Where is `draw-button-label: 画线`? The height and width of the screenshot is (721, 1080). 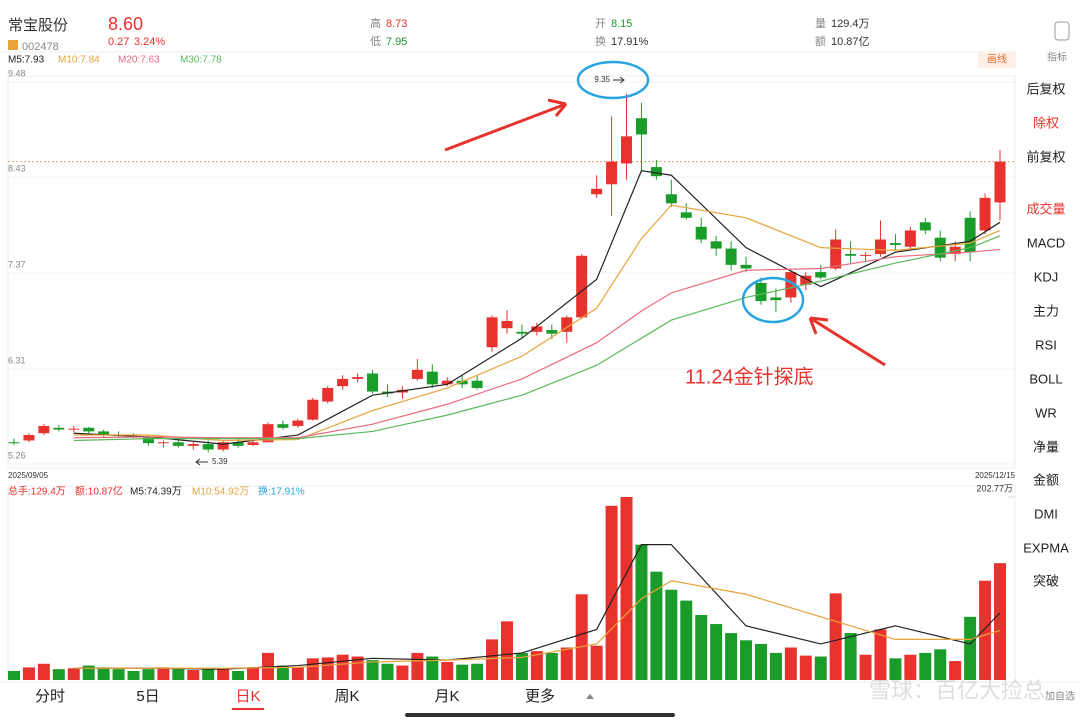 draw-button-label: 画线 is located at coordinates (997, 59).